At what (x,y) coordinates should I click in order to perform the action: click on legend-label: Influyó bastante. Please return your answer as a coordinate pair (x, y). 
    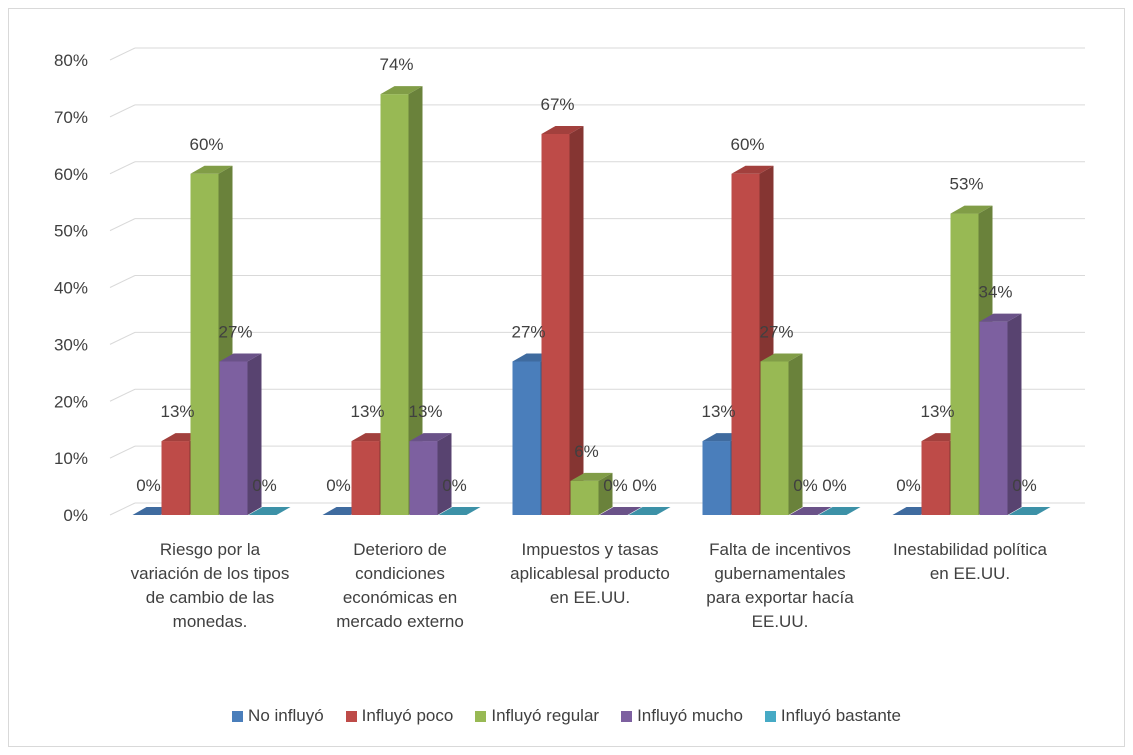
    Looking at the image, I should click on (840, 715).